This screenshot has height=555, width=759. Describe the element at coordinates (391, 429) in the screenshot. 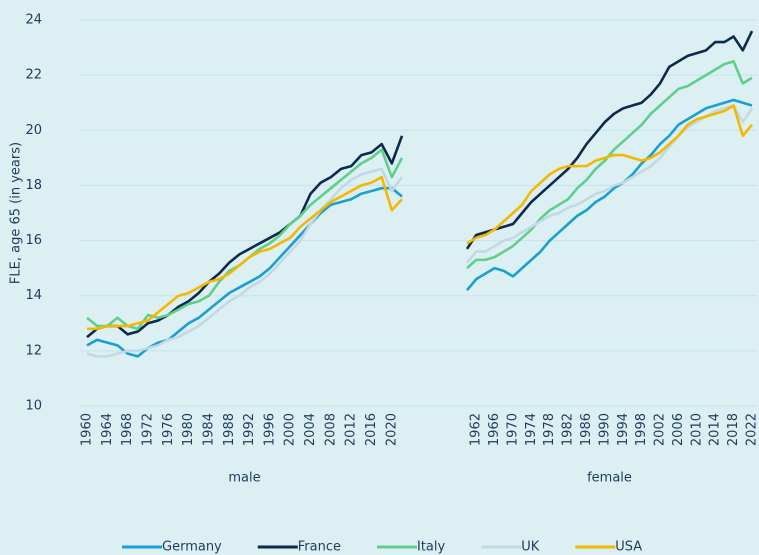

I see `x-tick-label: 2020` at that location.